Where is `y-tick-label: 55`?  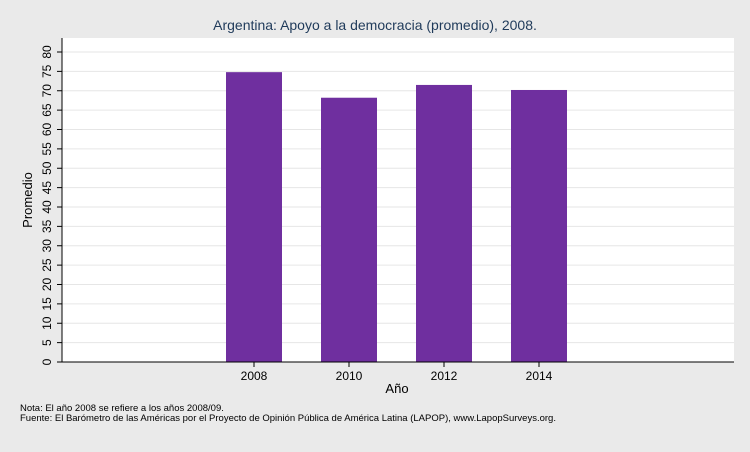 y-tick-label: 55 is located at coordinates (47, 149).